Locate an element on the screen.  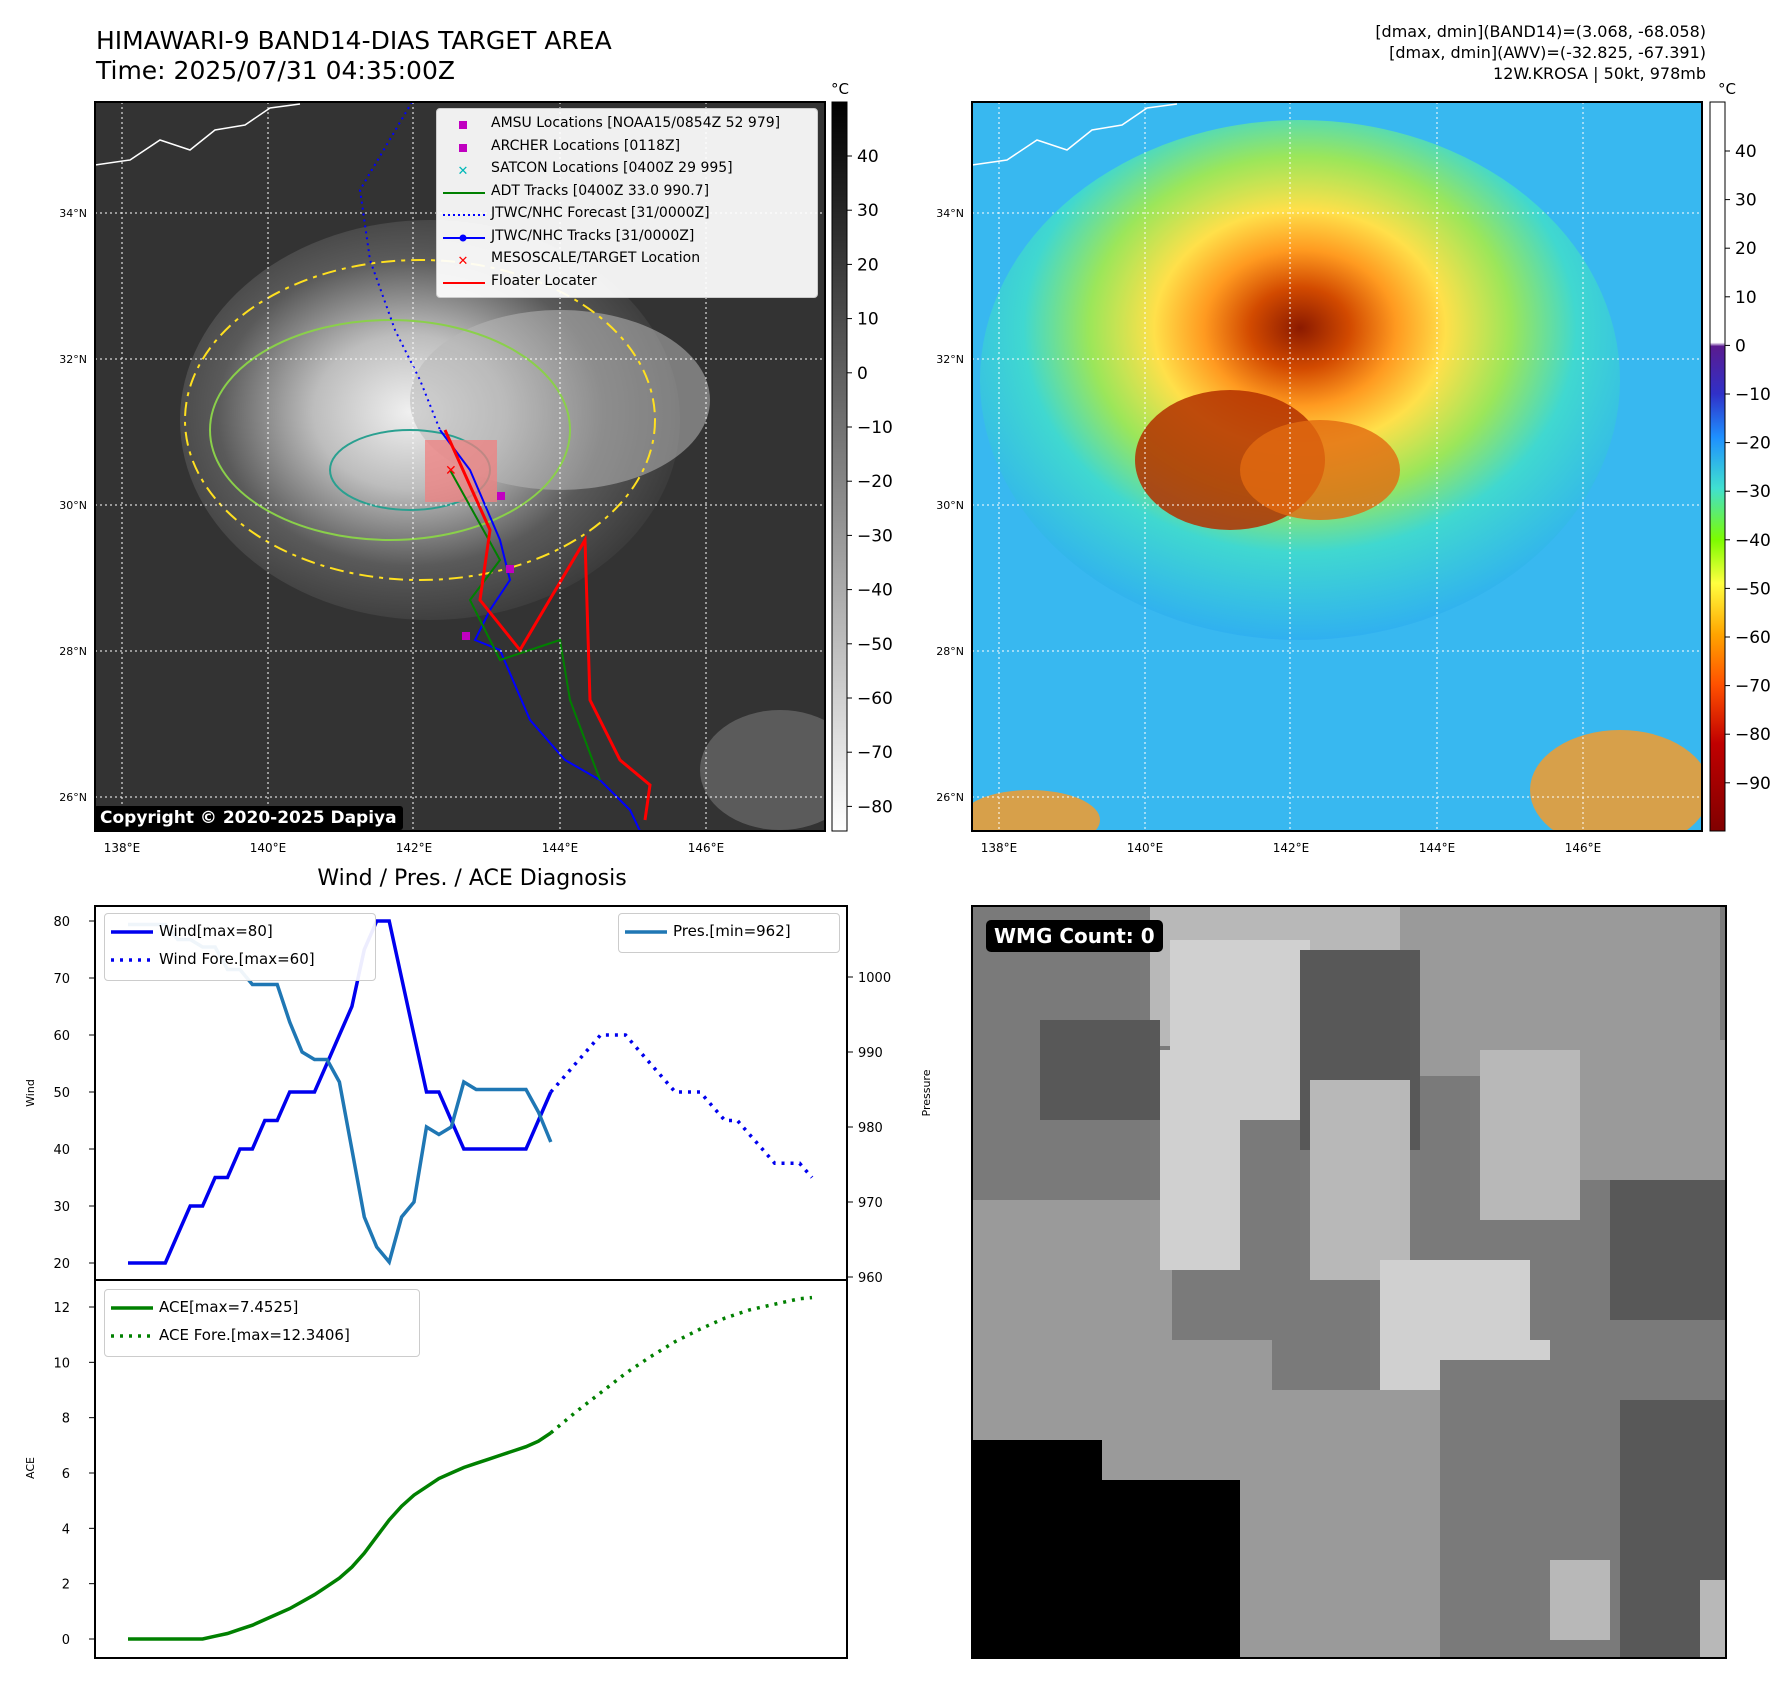
left-lon-labels: 138°E 140°E 142°E 144°E 146°E is located at coordinates (414, 848).